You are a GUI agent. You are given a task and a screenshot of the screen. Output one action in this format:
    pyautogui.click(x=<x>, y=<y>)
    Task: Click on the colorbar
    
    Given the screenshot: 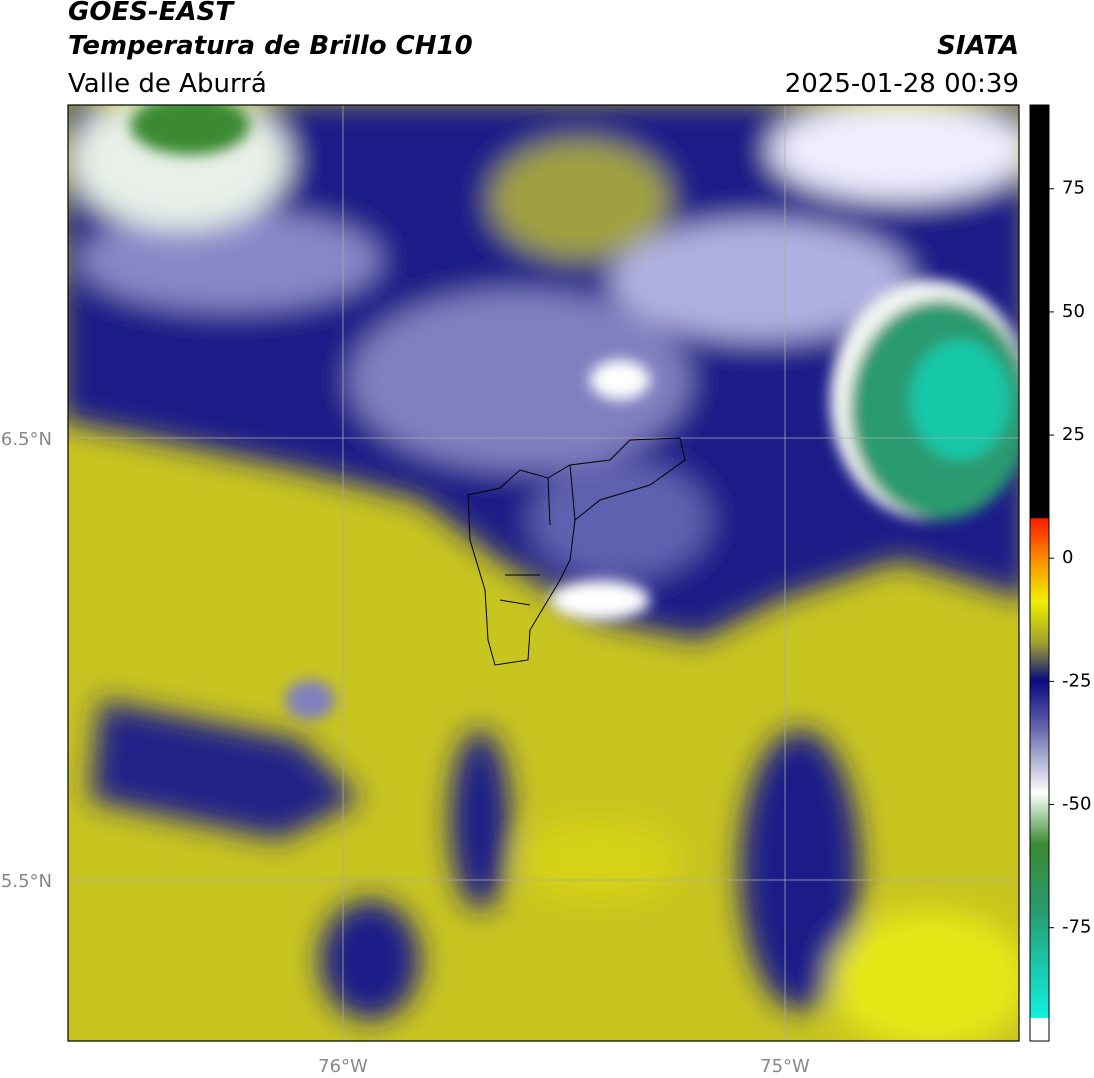 What is the action you would take?
    pyautogui.click(x=1039, y=573)
    